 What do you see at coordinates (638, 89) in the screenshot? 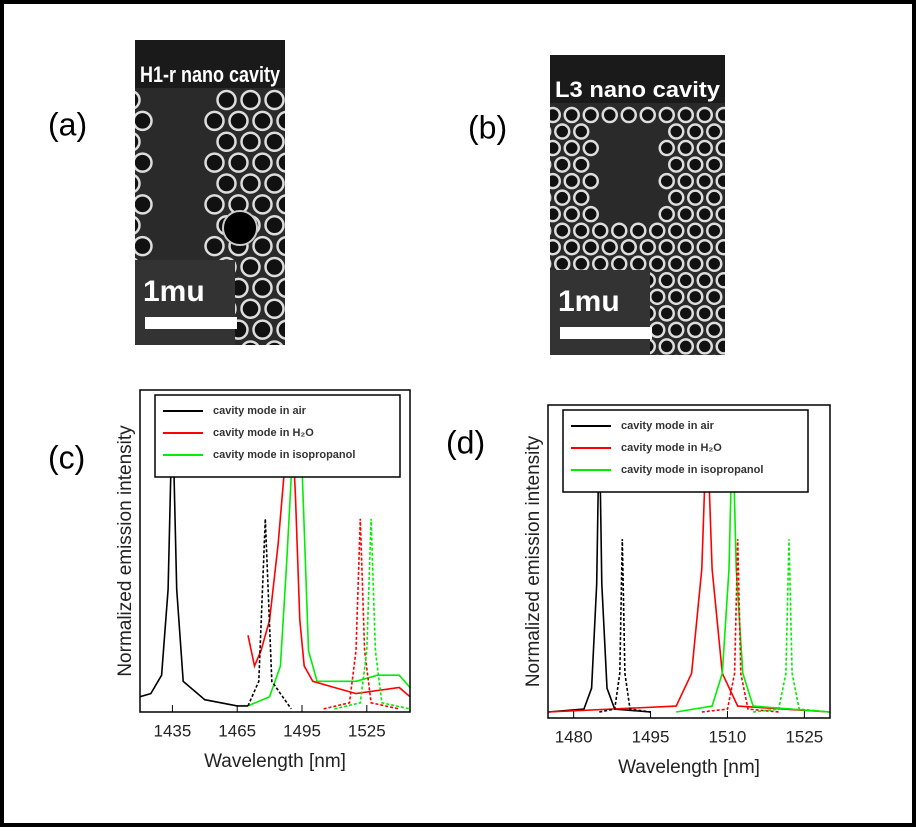
I see `image-title: L3 nano cavity` at bounding box center [638, 89].